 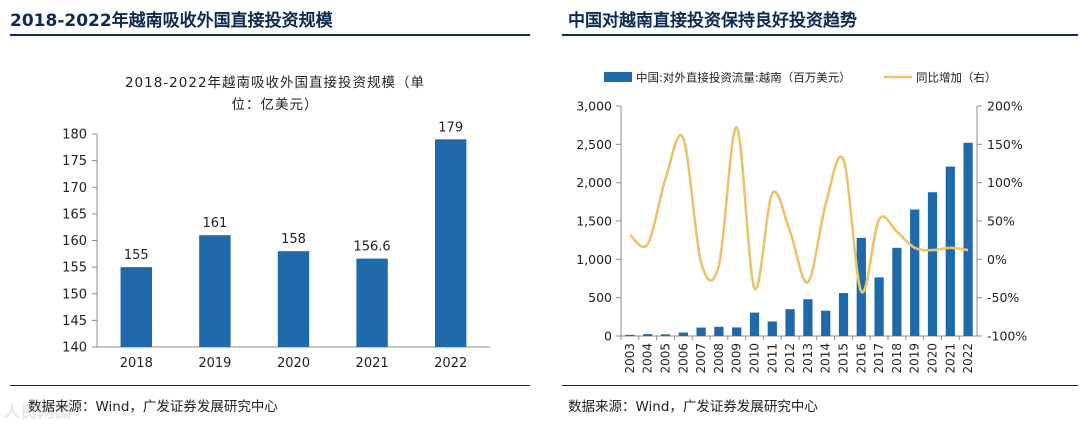 I want to click on left-chart-title-line1: 2018-2022年越南吸收外国直接投资规模（单, so click(x=275, y=83).